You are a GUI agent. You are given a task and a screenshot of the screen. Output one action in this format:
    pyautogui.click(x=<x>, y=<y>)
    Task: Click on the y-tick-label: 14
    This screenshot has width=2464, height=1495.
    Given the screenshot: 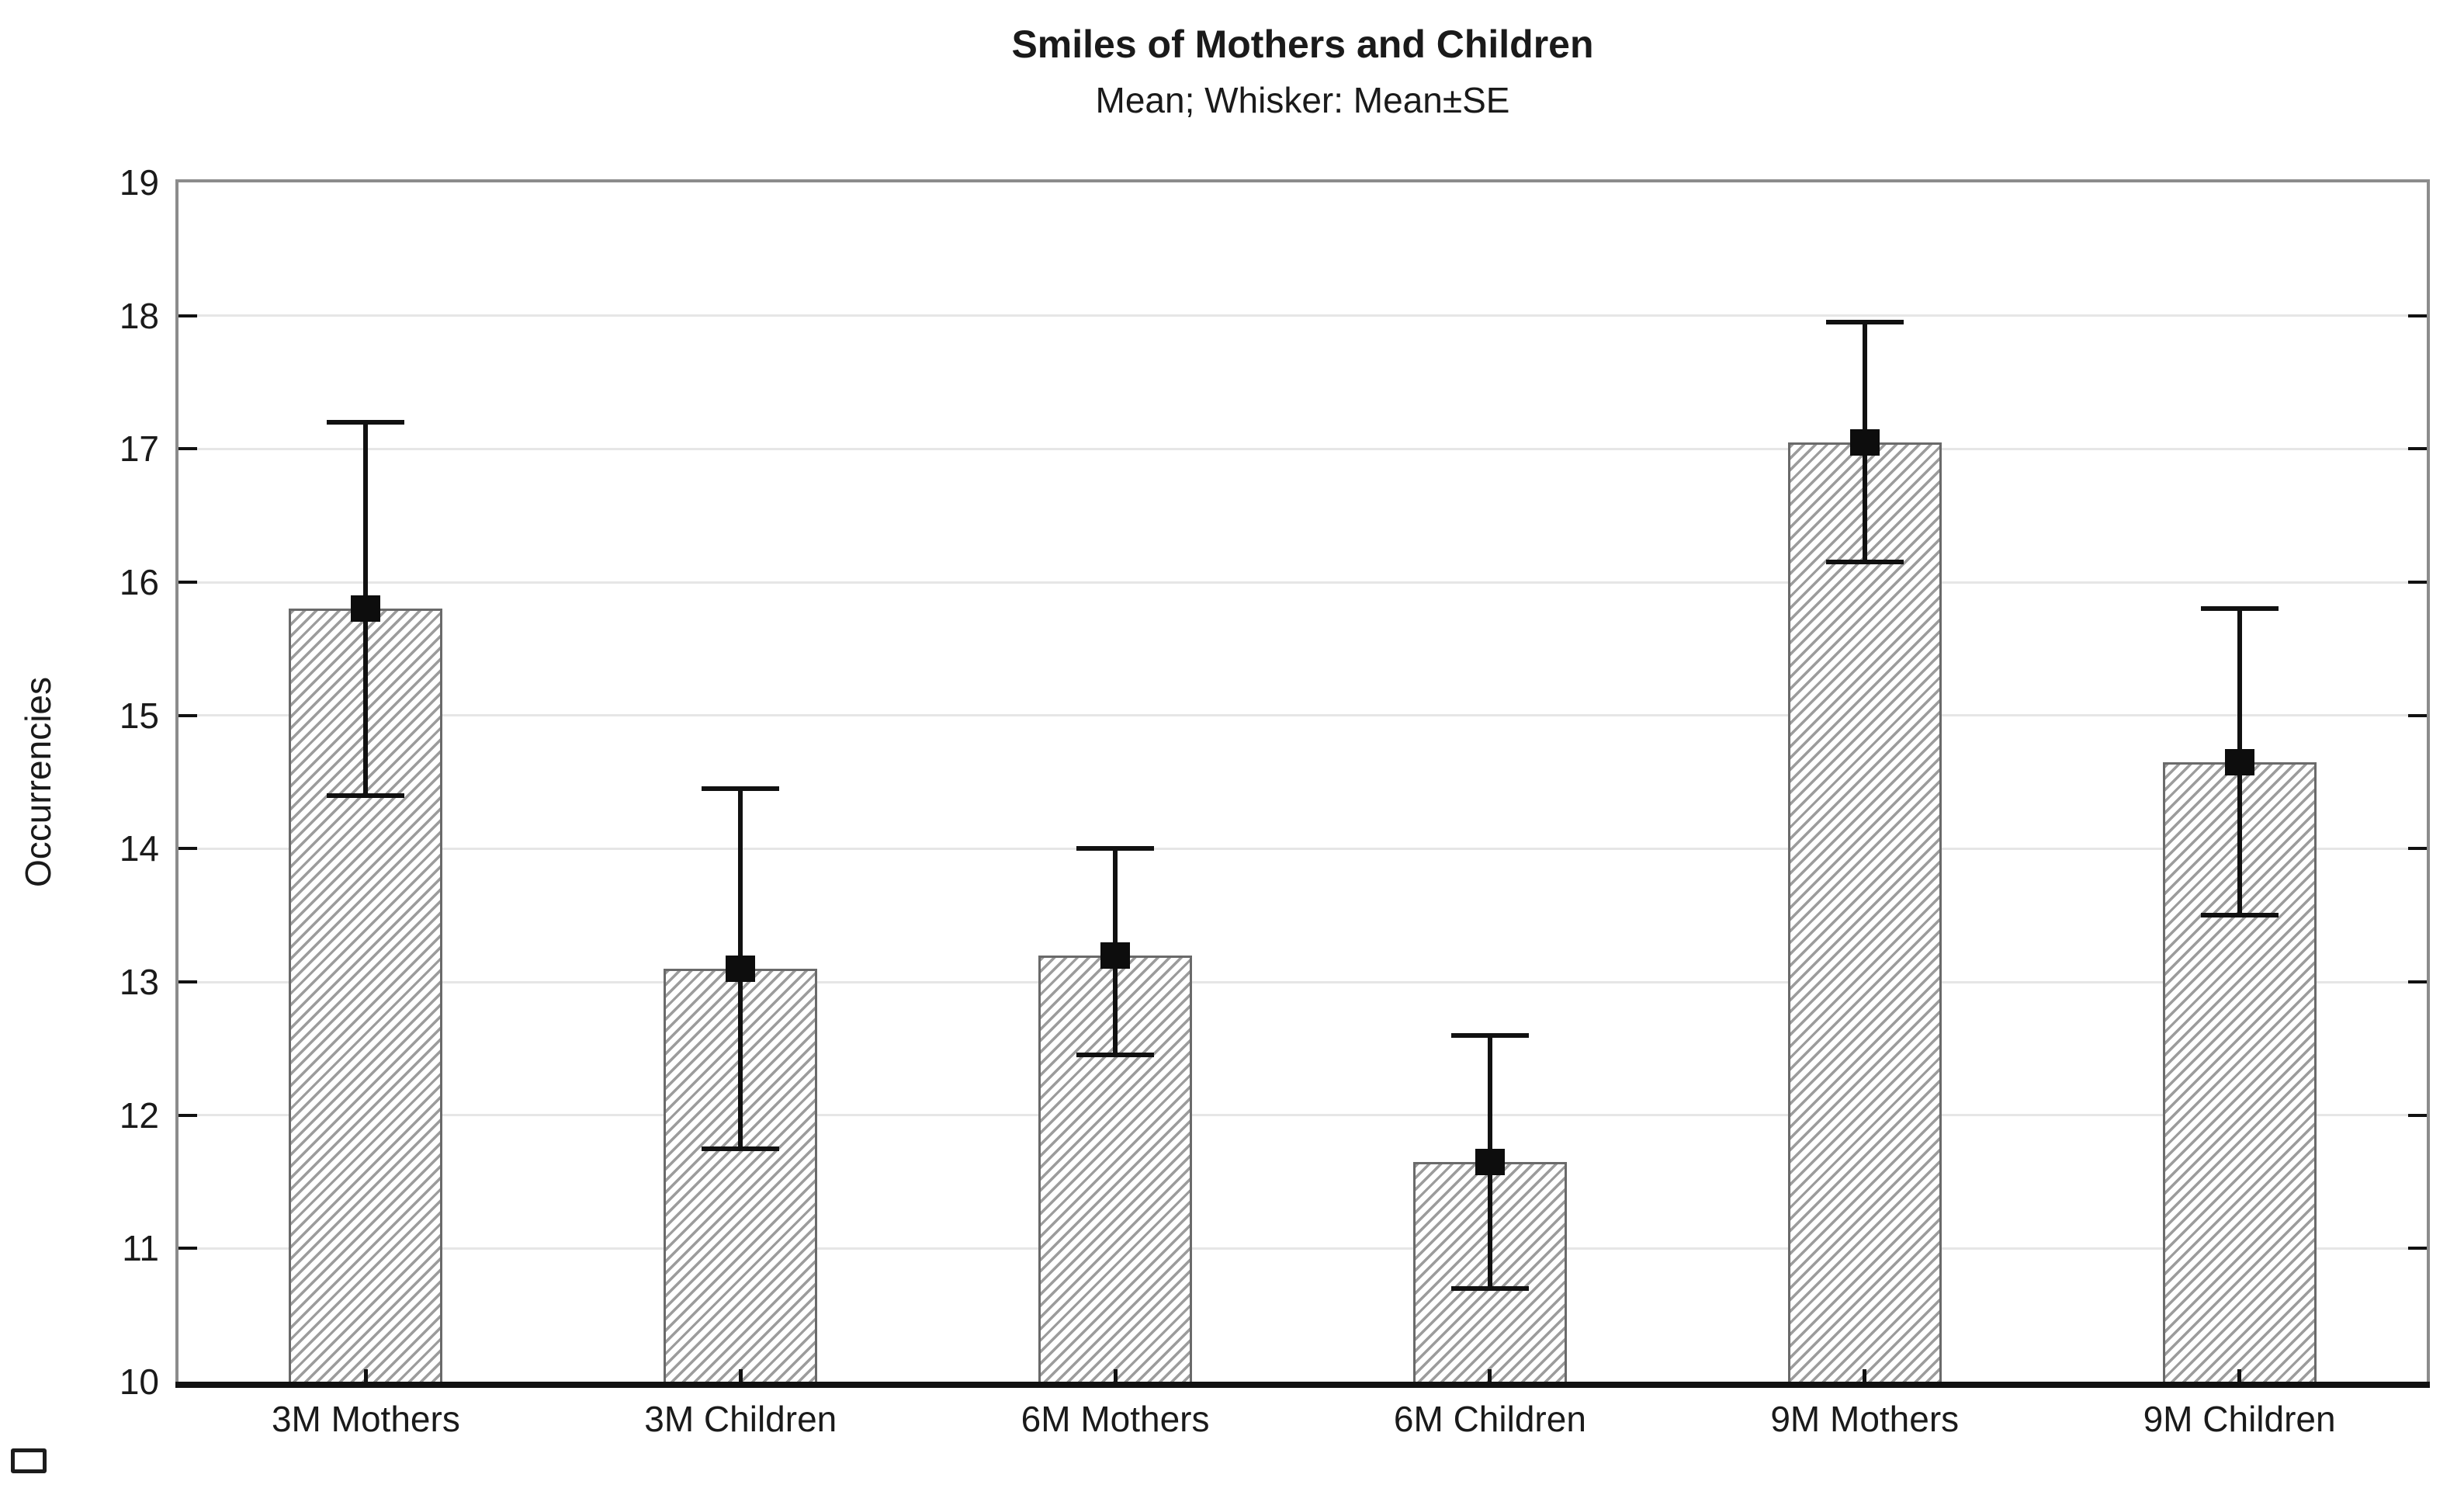 What is the action you would take?
    pyautogui.click(x=139, y=848)
    